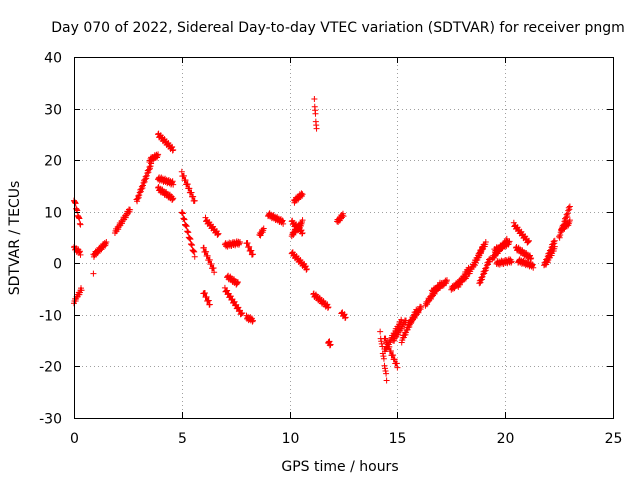  Describe the element at coordinates (50, 368) in the screenshot. I see `y-tick-label: -20` at that location.